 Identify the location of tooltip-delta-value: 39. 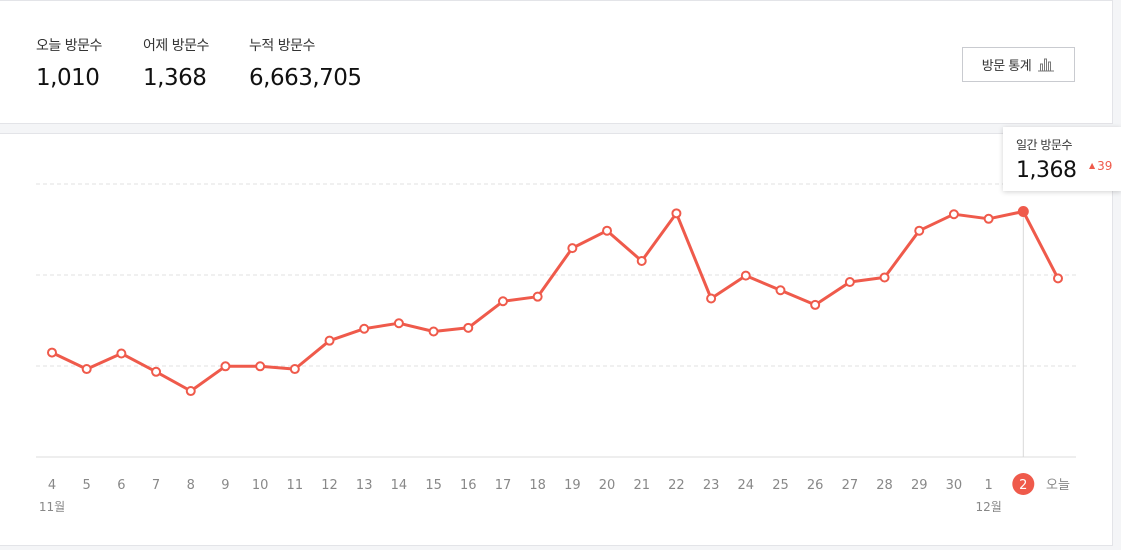
(1105, 166).